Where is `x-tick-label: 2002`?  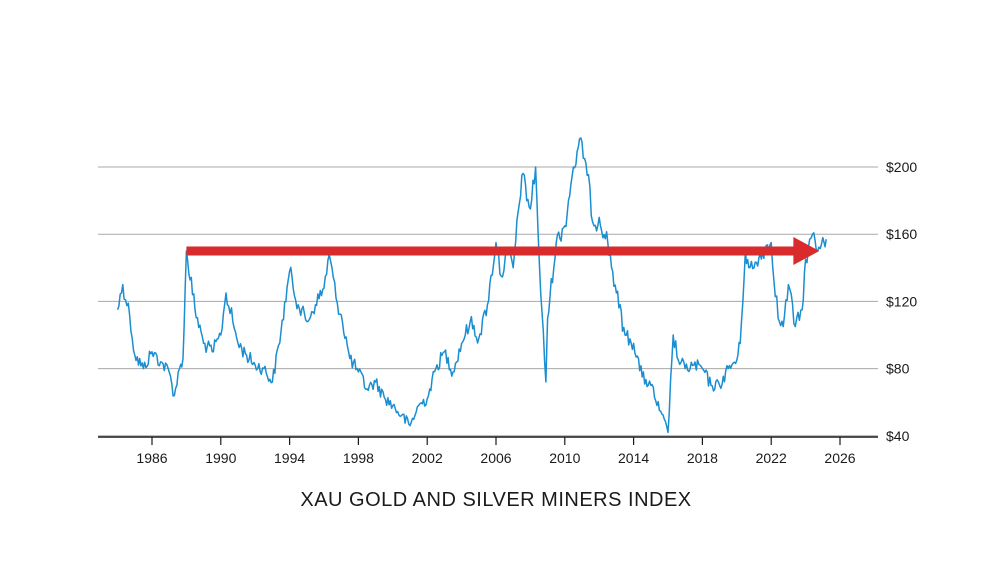 x-tick-label: 2002 is located at coordinates (427, 458).